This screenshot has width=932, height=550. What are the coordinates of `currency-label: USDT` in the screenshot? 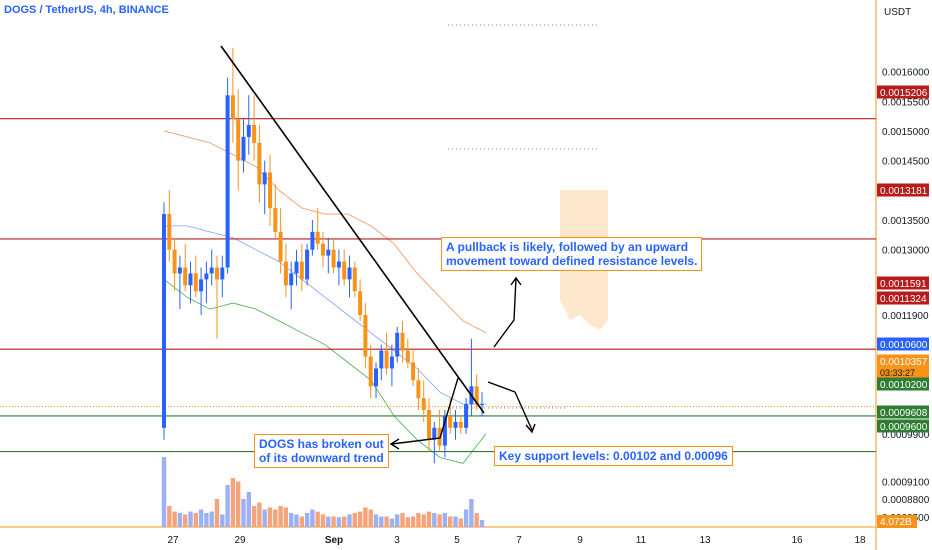 It's located at (898, 12).